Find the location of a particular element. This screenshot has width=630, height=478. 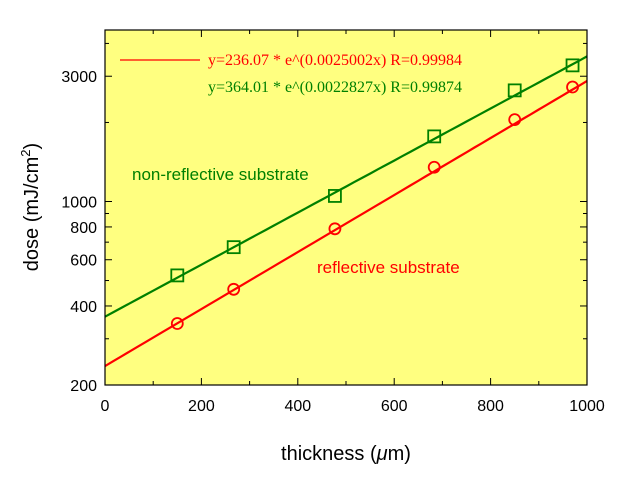

y-tick-label: 1000 is located at coordinates (79, 202).